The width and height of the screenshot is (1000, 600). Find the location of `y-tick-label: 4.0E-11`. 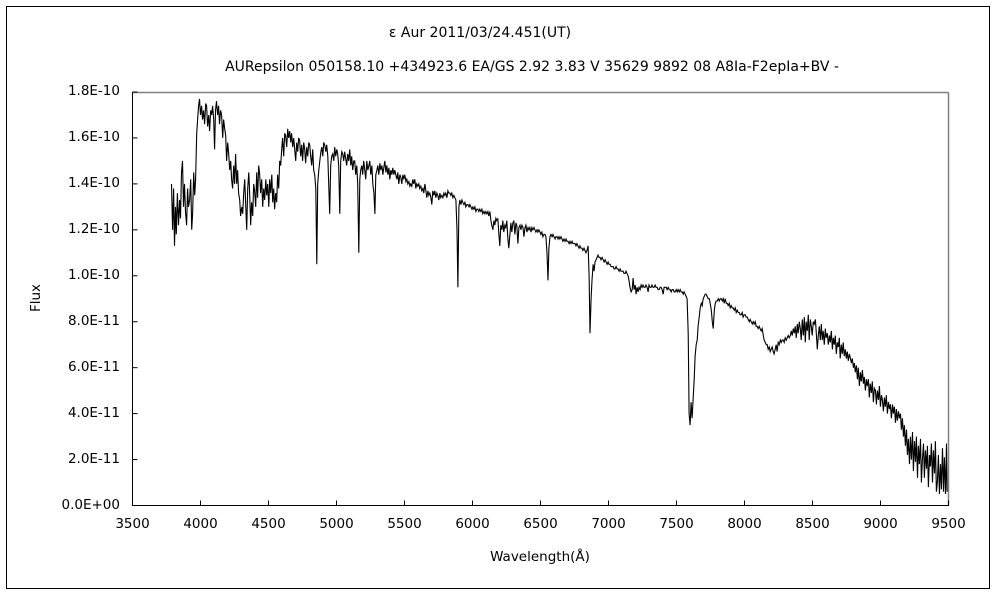

y-tick-label: 4.0E-11 is located at coordinates (93, 412).